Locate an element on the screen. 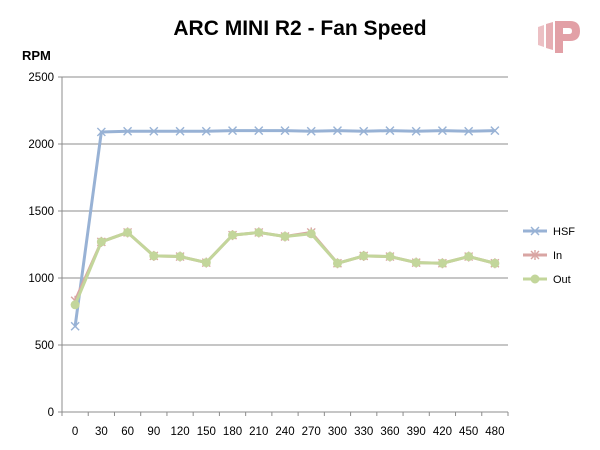 The height and width of the screenshot is (450, 600). legend-item-hsf: HSF is located at coordinates (549, 232).